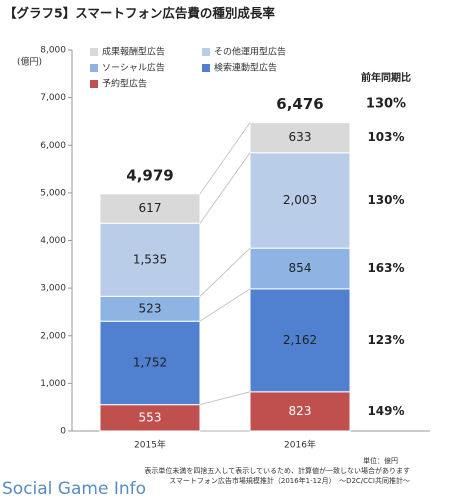 The height and width of the screenshot is (500, 456). What do you see at coordinates (53, 336) in the screenshot?
I see `y-tick-label: 2,000` at bounding box center [53, 336].